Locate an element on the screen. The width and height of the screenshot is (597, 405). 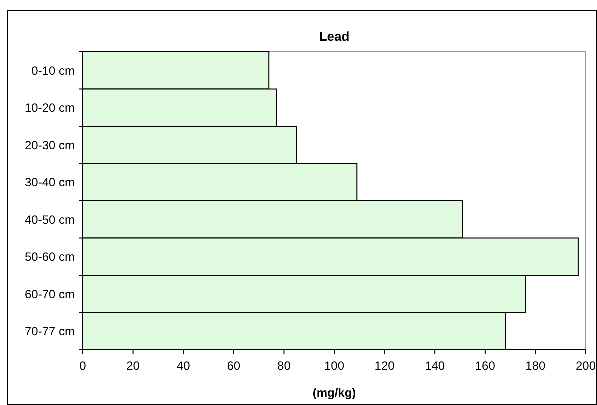
y-tick-label: 30-40 cm is located at coordinates (49, 183).